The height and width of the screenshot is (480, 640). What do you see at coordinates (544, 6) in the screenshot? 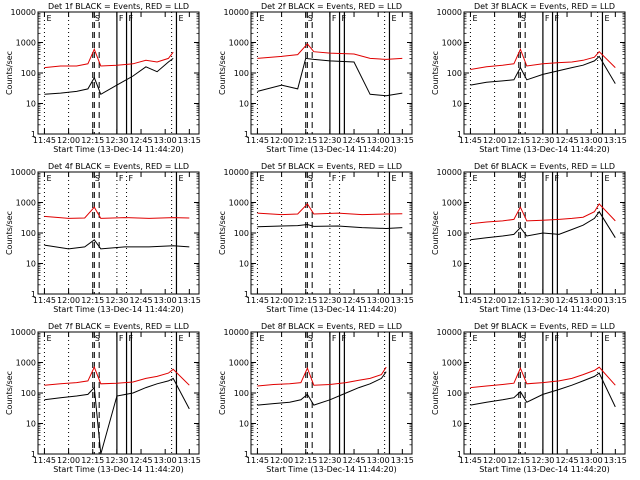
I see `panel-title: Det 3f BLACK = Events, RED = LLD` at bounding box center [544, 6].